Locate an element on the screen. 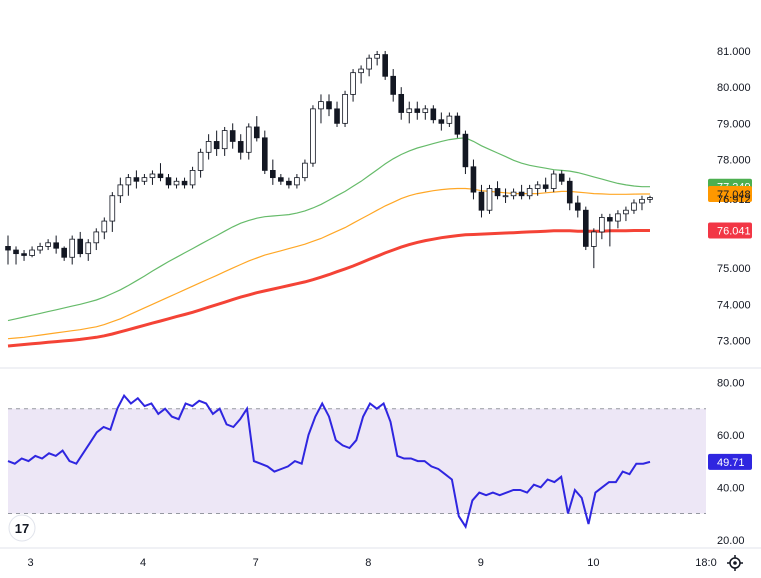  tradingview-logo: 17 is located at coordinates (22, 528).